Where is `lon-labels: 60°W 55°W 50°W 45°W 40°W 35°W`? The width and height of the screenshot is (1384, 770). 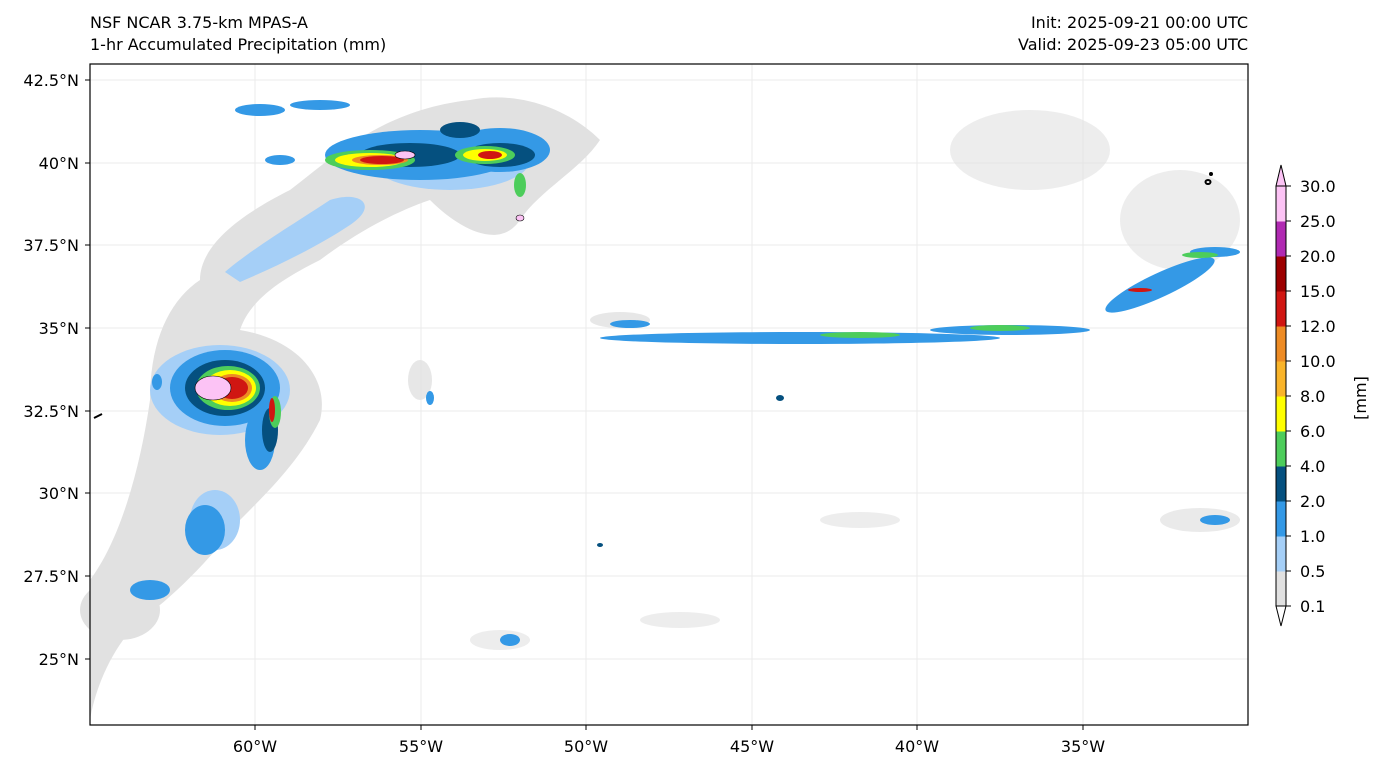 lon-labels: 60°W 55°W 50°W 45°W 40°W 35°W is located at coordinates (669, 746).